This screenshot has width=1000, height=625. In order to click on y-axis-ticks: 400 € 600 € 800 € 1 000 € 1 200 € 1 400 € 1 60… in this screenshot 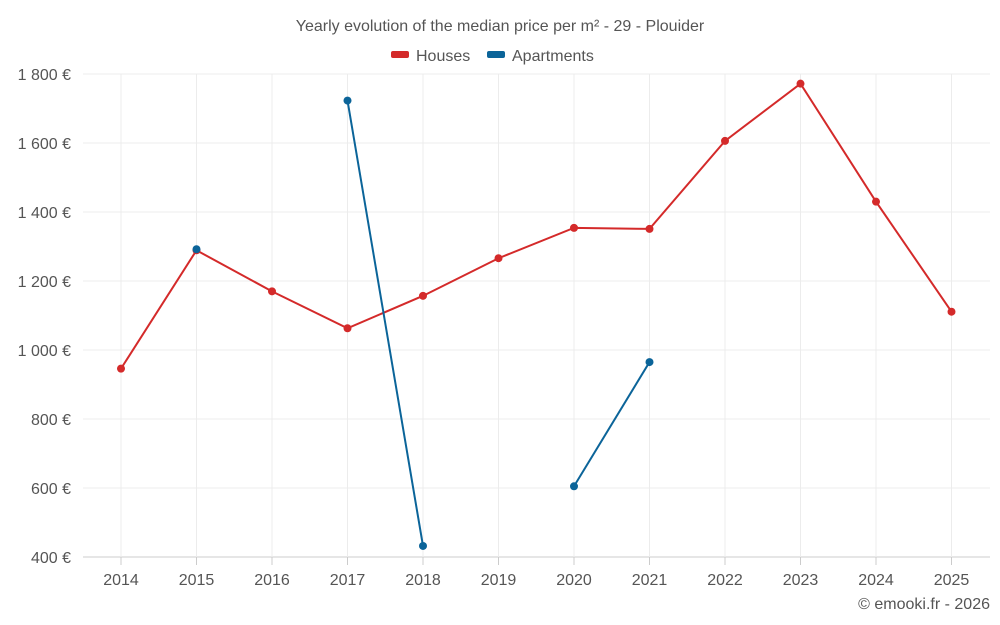, I will do `click(44, 317)`.